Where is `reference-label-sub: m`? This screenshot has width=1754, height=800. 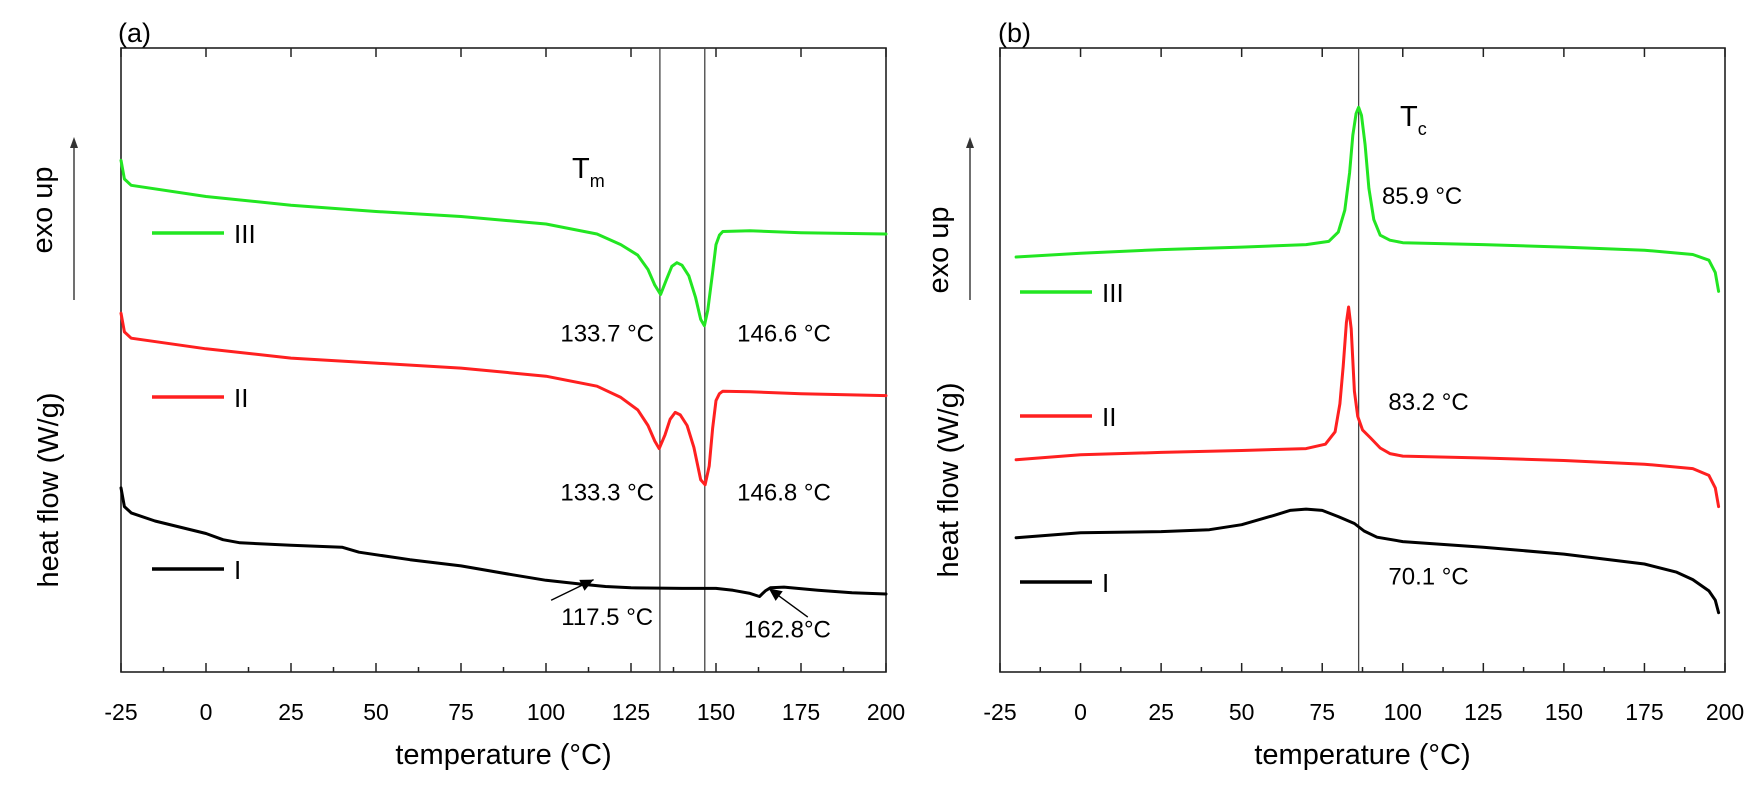 reference-label-sub: m is located at coordinates (597, 181).